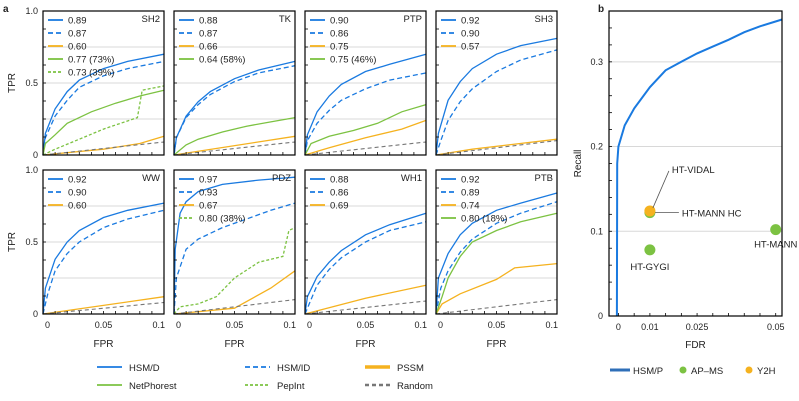 Image resolution: width=799 pixels, height=401 pixels. I want to click on auc-legend-label: 0.89, so click(470, 193).